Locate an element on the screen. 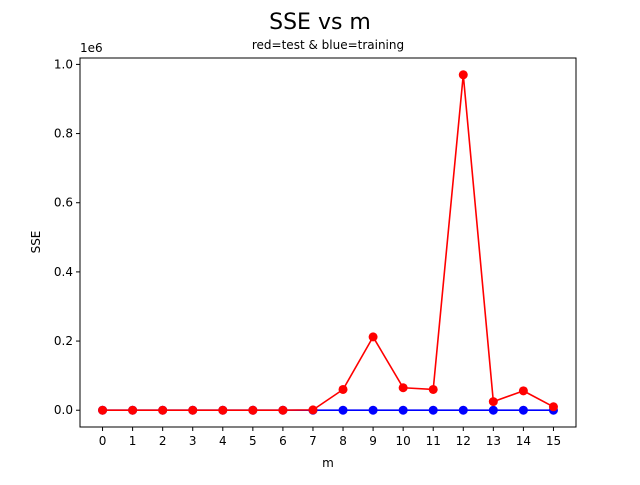 This screenshot has height=485, width=640. x-tick-label: 1 is located at coordinates (133, 441).